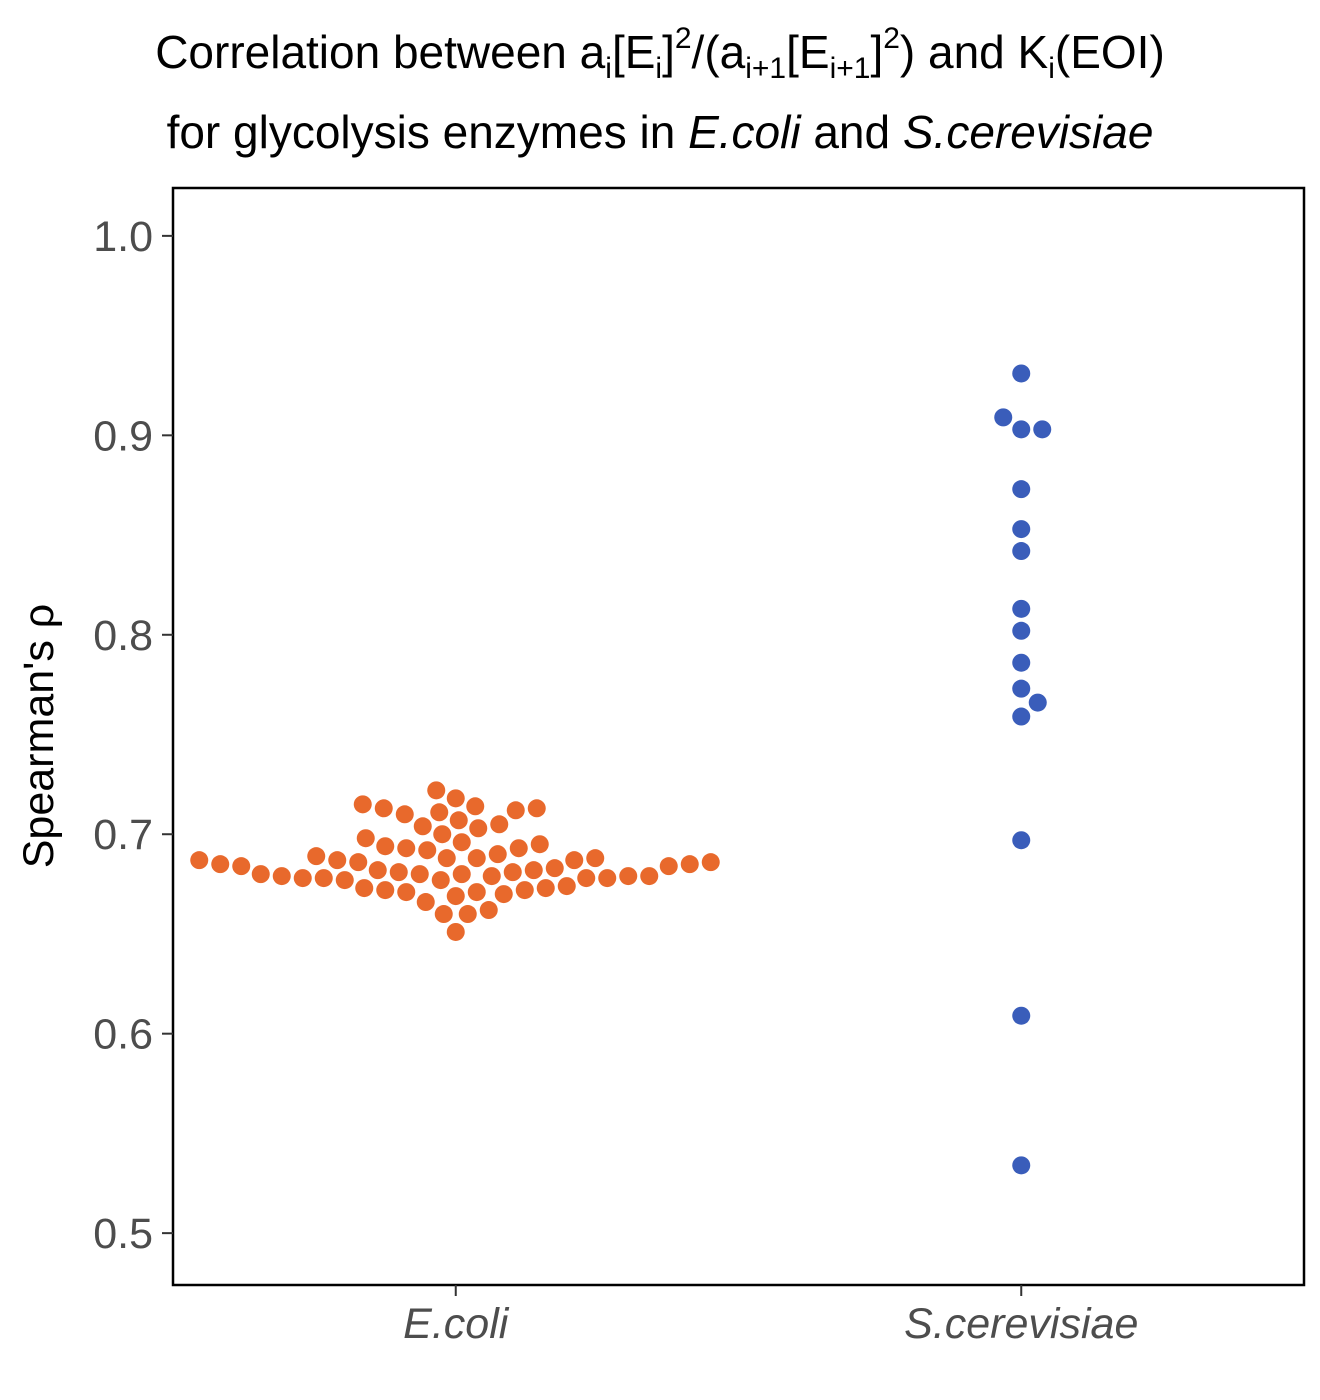 Image resolution: width=1320 pixels, height=1400 pixels. I want to click on y-tick-label: 0.9, so click(123, 436).